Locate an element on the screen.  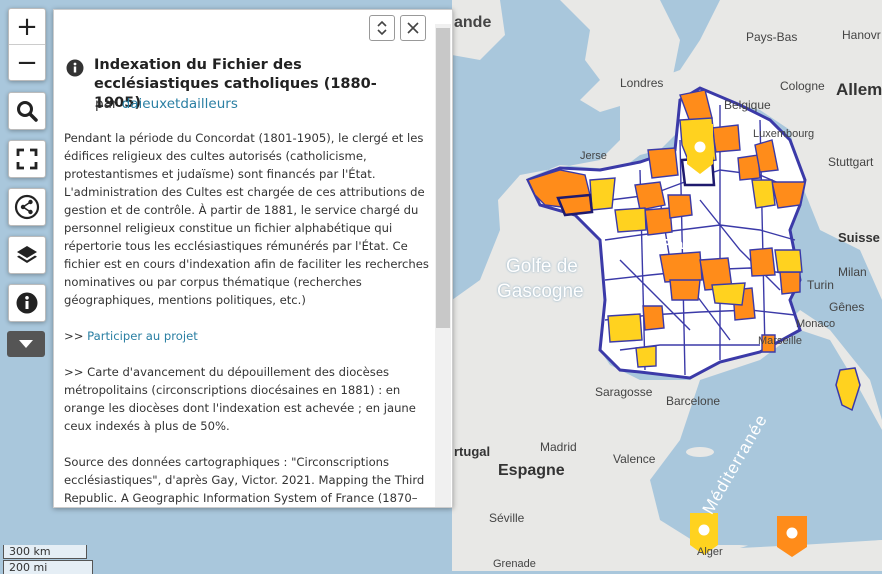
byline-prefix: par is located at coordinates (106, 104).